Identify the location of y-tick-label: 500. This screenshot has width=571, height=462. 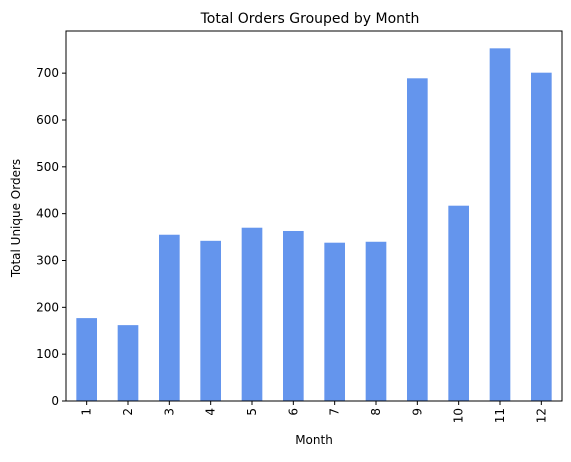
(47, 167).